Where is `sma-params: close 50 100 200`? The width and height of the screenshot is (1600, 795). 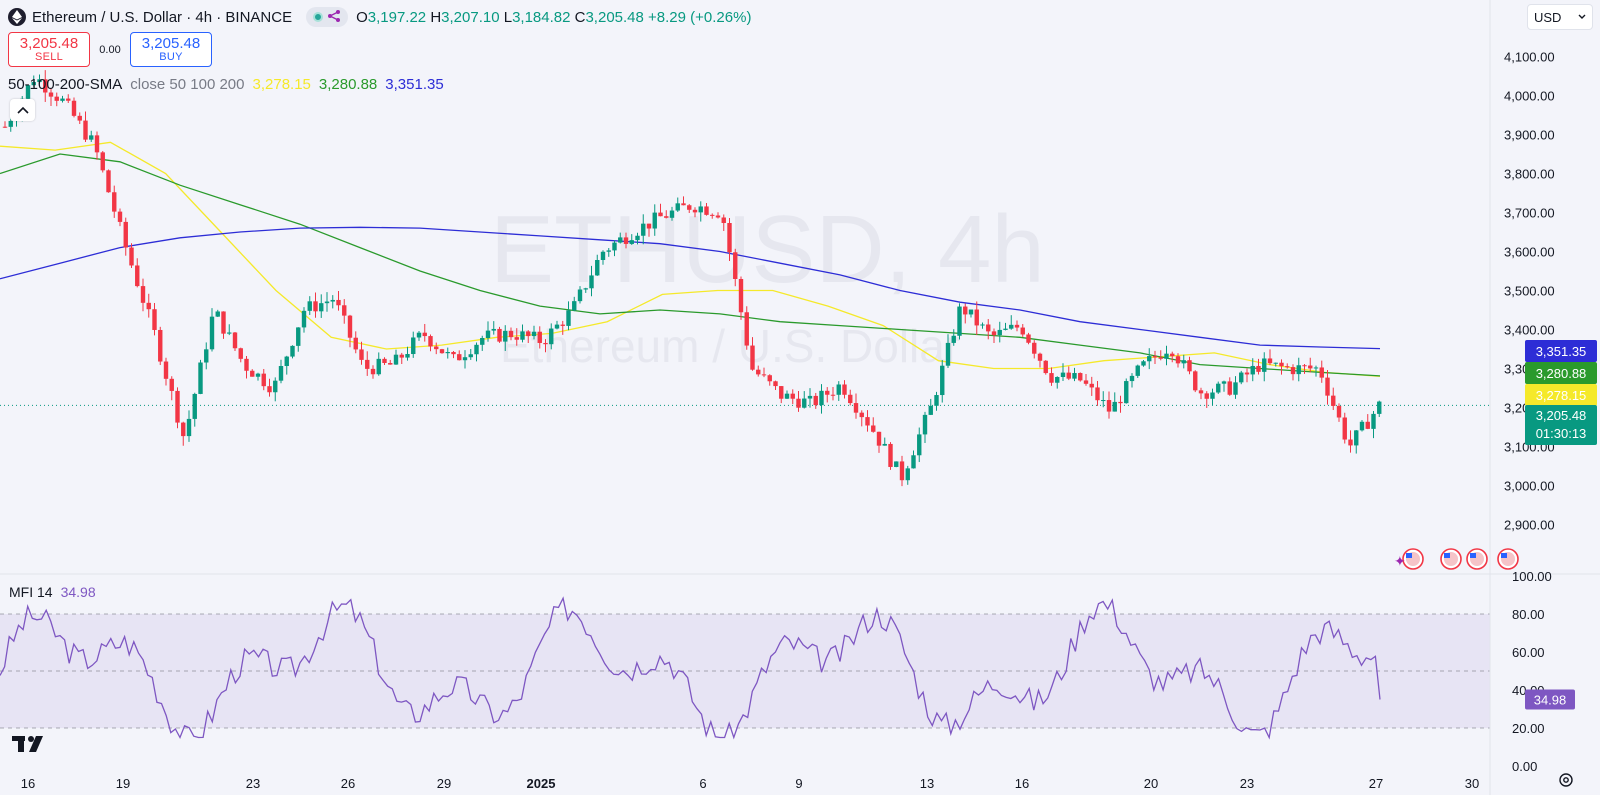
sma-params: close 50 100 200 is located at coordinates (187, 84).